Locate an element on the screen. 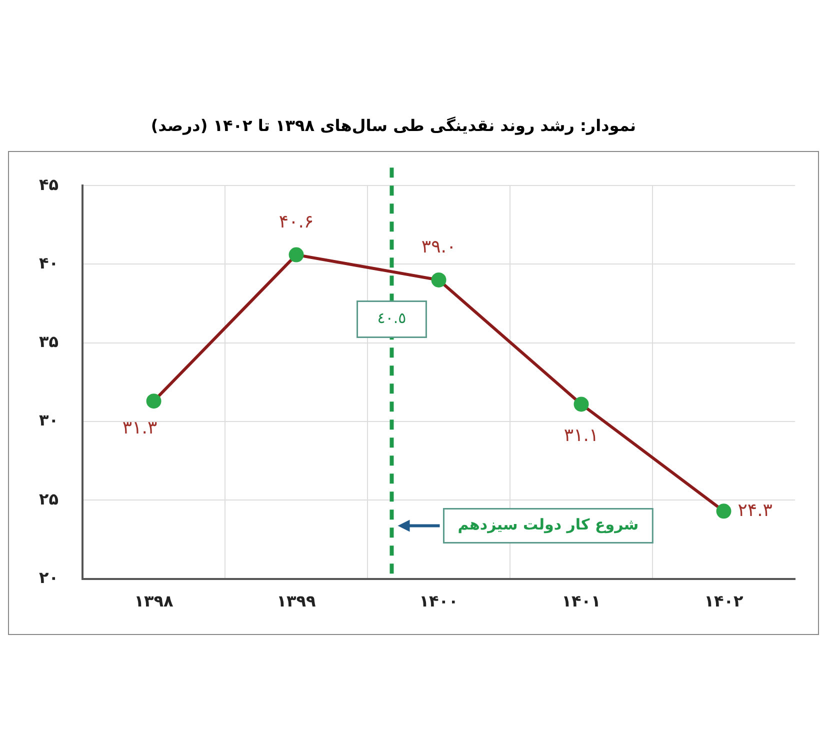 The height and width of the screenshot is (730, 827). y-tick-label: ۳۵ is located at coordinates (49, 342).